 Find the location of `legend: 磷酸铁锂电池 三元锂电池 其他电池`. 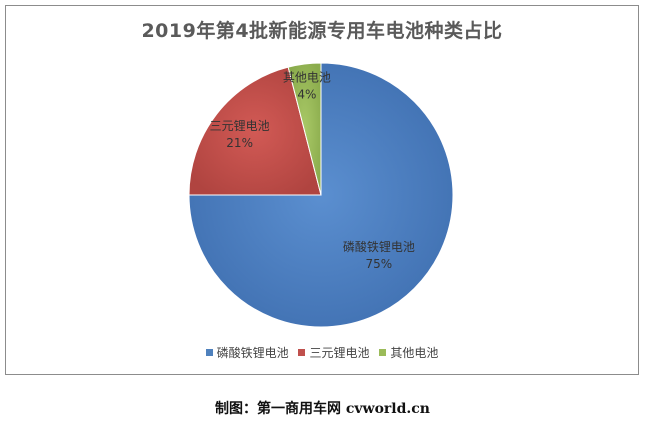

legend: 磷酸铁锂电池 三元锂电池 其他电池 is located at coordinates (322, 352).